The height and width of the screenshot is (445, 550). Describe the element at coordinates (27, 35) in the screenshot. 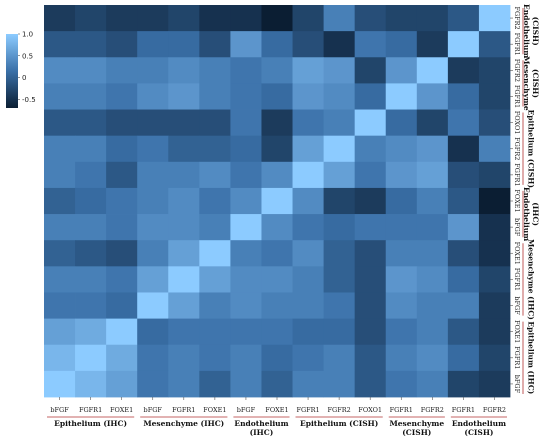

I see `colorbar-tick-label: 1.0` at that location.